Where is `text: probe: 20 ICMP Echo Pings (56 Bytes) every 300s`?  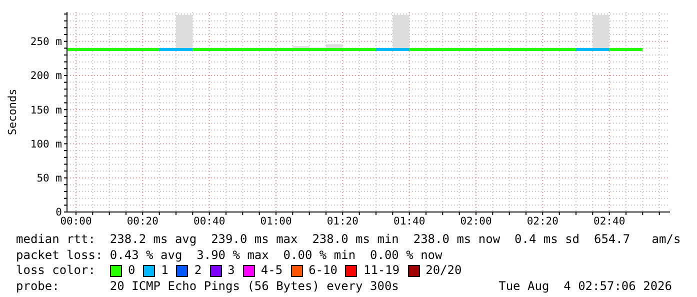
text: probe: 20 ICMP Echo Pings (56 Bytes) every 300s is located at coordinates (207, 286).